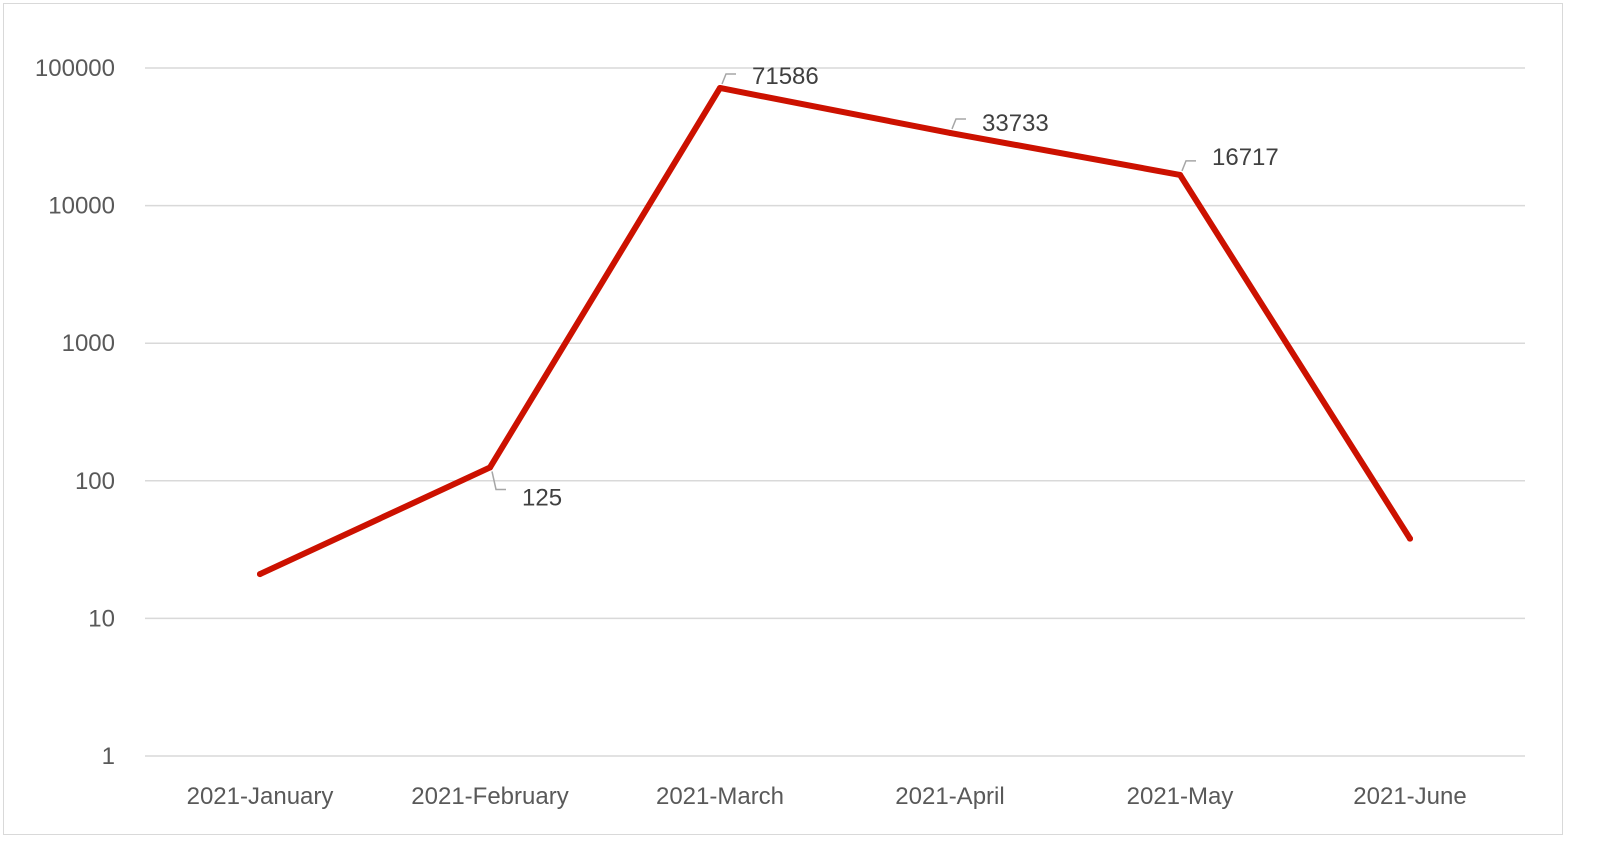 The width and height of the screenshot is (1600, 856). What do you see at coordinates (75, 412) in the screenshot?
I see `y-axis-tick-labels: 1 10 100 1000 10000 100000` at bounding box center [75, 412].